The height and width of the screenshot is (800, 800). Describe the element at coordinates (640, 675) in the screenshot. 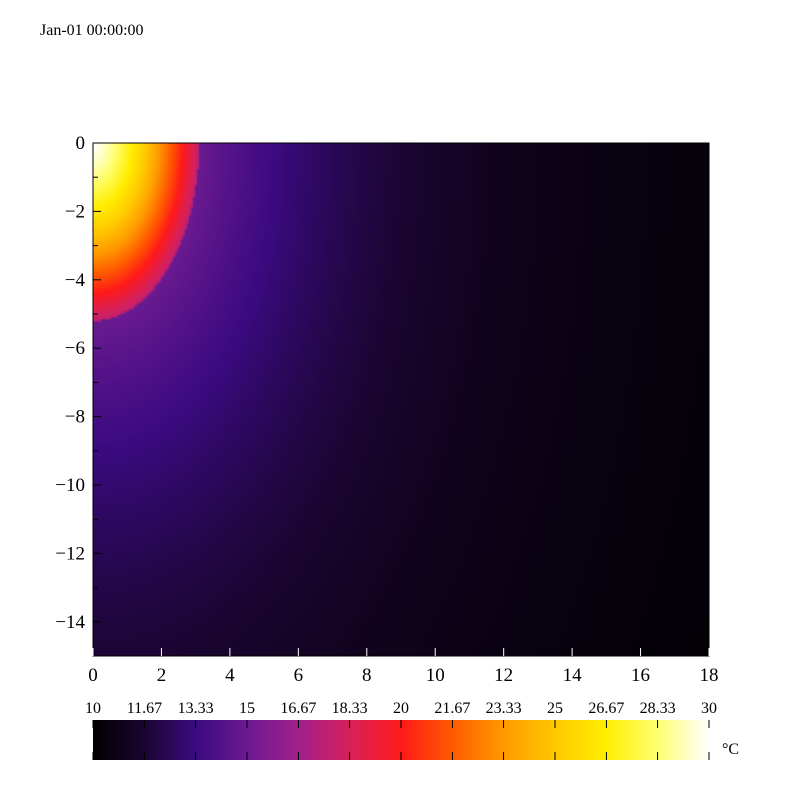

I see `x-tick-label: 16` at that location.